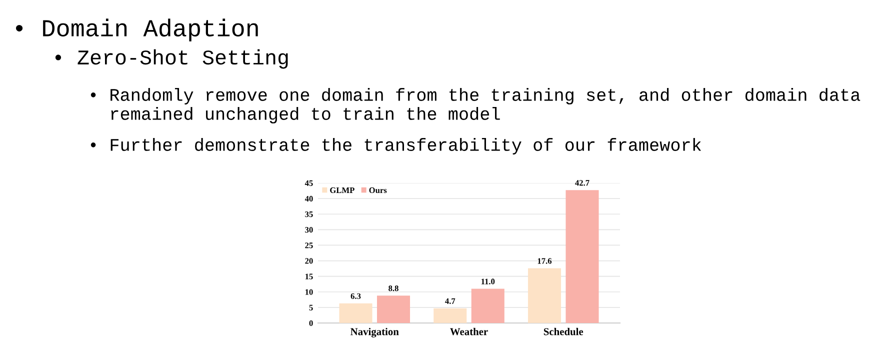 The width and height of the screenshot is (874, 353). I want to click on text: 11.0, so click(488, 281).